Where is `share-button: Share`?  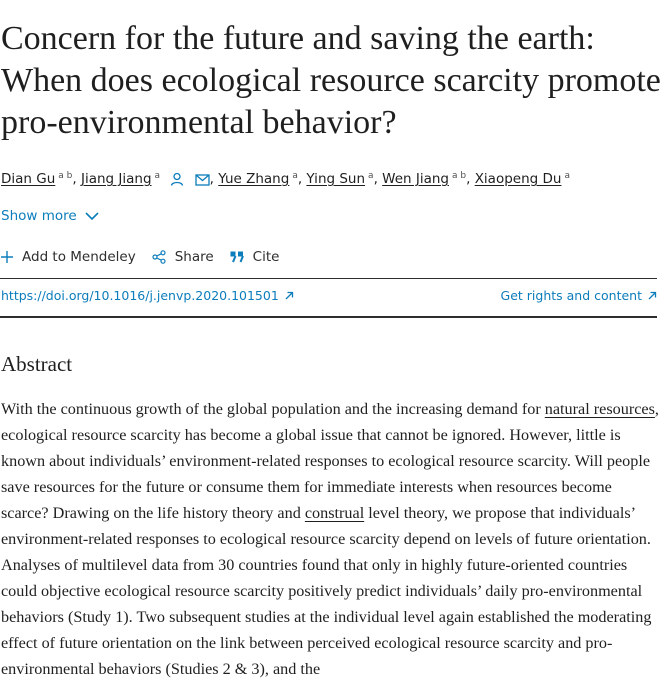
share-button: Share is located at coordinates (183, 257).